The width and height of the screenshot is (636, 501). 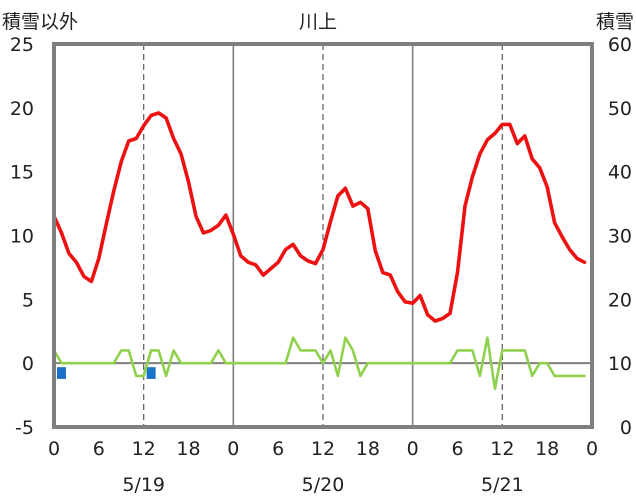 I want to click on y-right-tick-label: 40, so click(x=620, y=173).